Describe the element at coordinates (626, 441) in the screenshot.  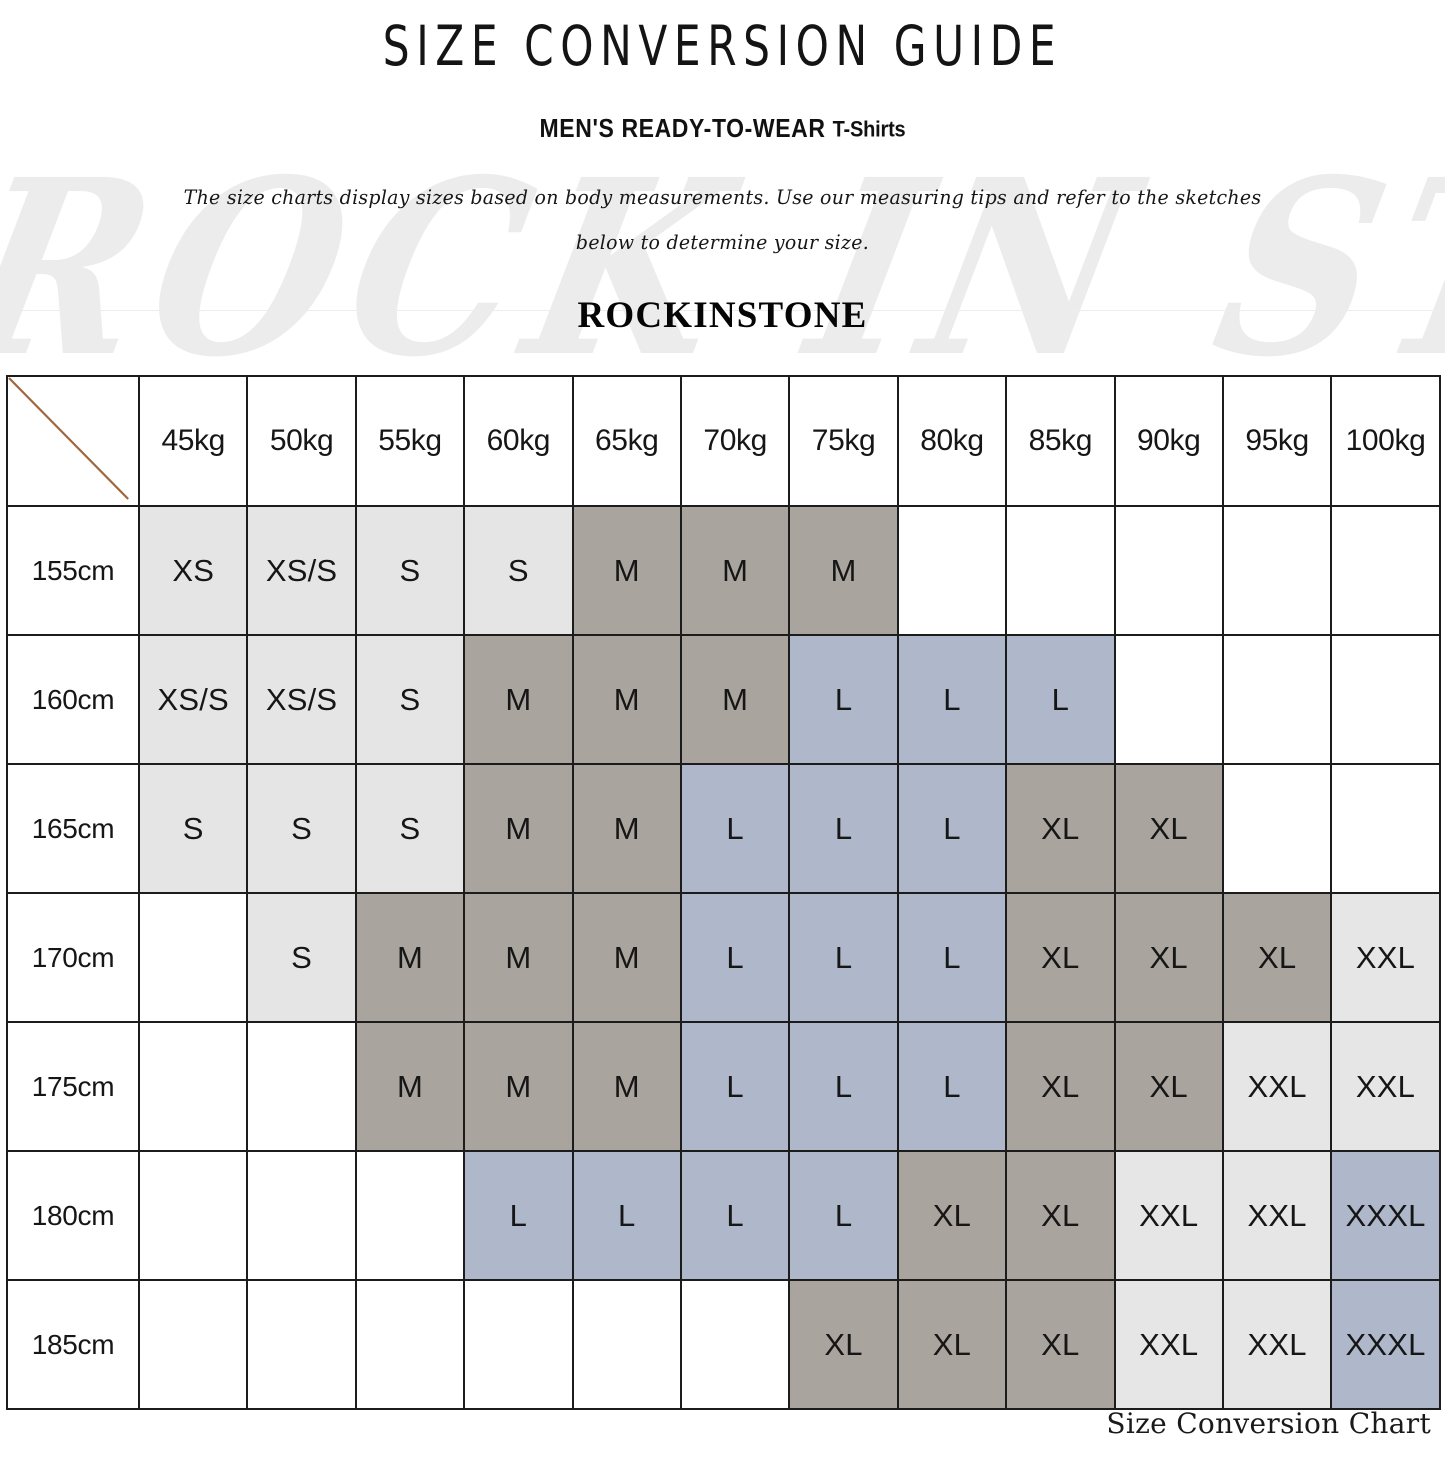
I see `column-header-weight: 65kg` at that location.